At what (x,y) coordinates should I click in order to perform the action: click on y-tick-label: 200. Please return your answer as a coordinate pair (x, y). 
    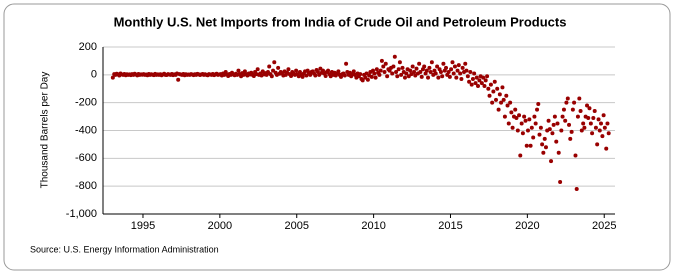
    Looking at the image, I should click on (88, 47).